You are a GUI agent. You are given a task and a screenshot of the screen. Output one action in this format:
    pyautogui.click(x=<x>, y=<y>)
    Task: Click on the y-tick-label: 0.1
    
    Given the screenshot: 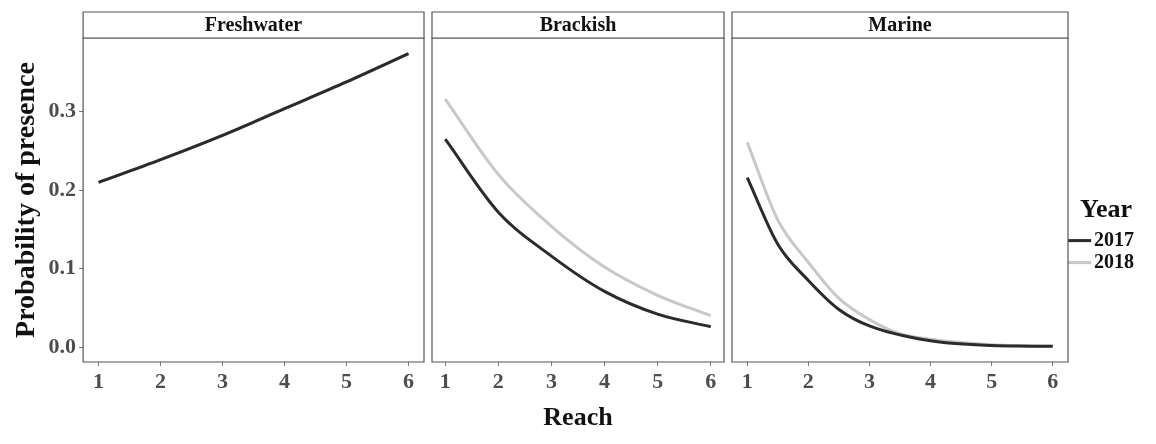 What is the action you would take?
    pyautogui.click(x=62, y=267)
    